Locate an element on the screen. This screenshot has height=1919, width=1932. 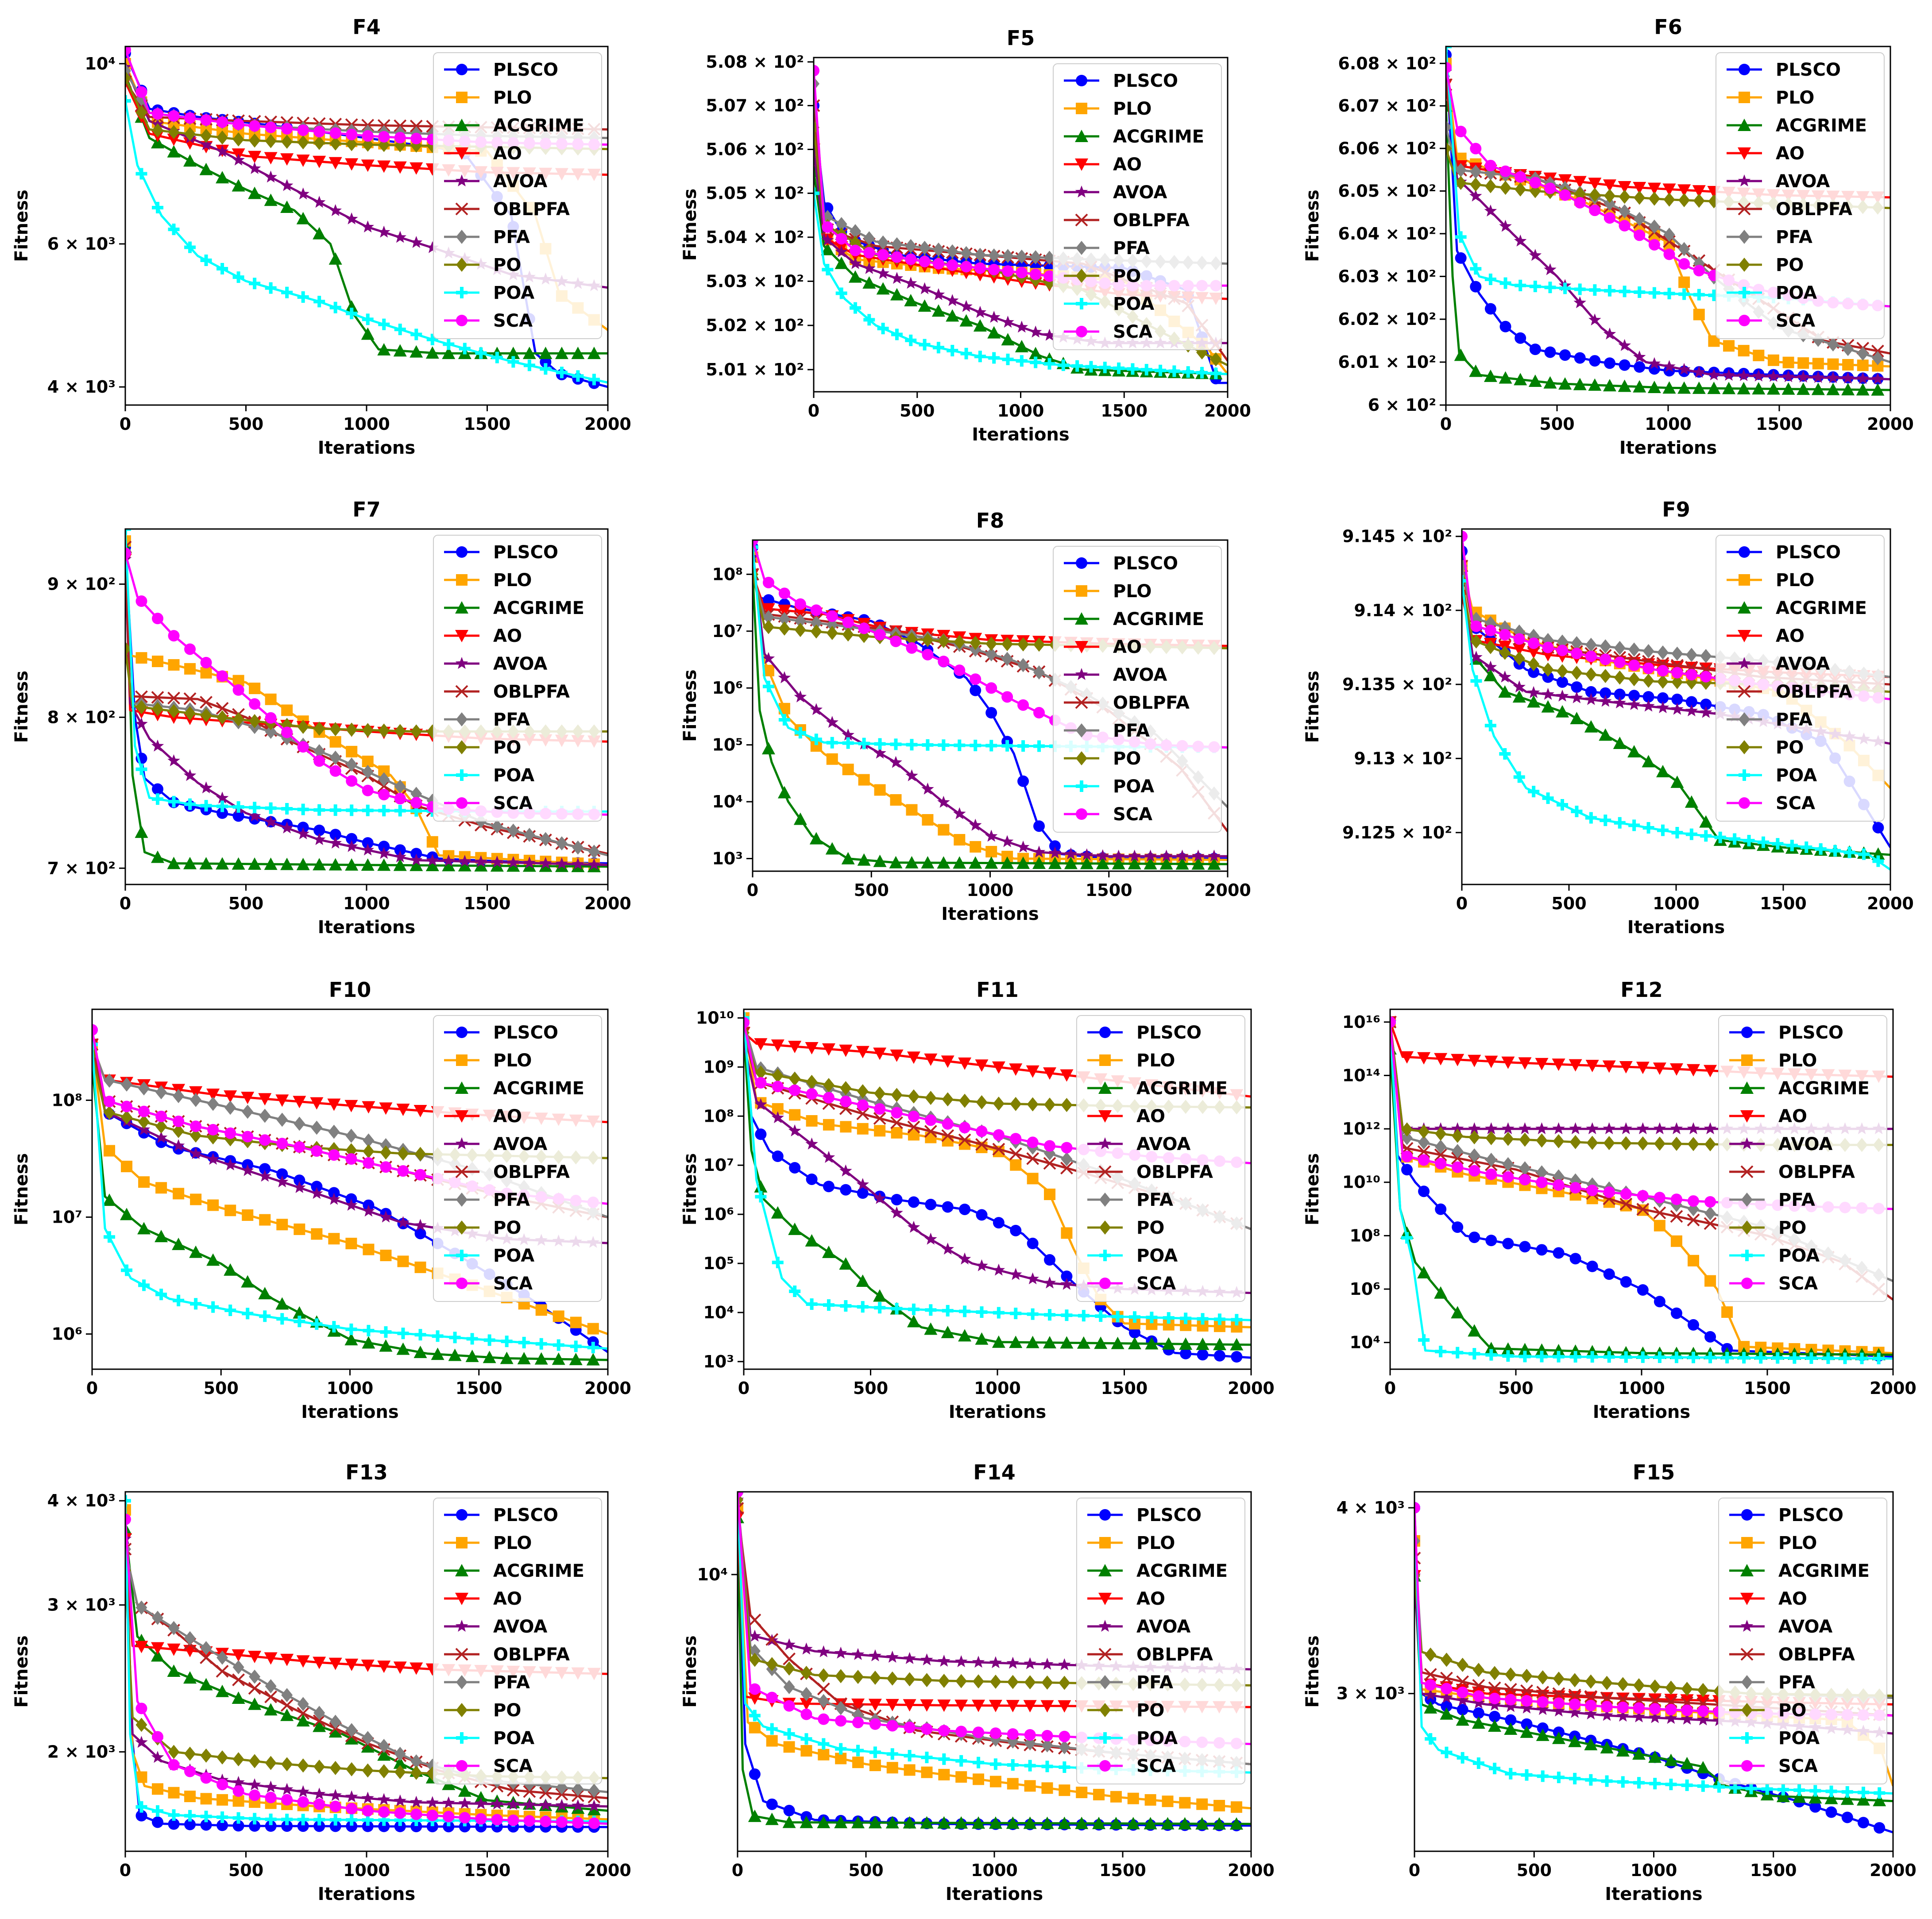
legend-label-plsco: PLSCO is located at coordinates (525, 1033).